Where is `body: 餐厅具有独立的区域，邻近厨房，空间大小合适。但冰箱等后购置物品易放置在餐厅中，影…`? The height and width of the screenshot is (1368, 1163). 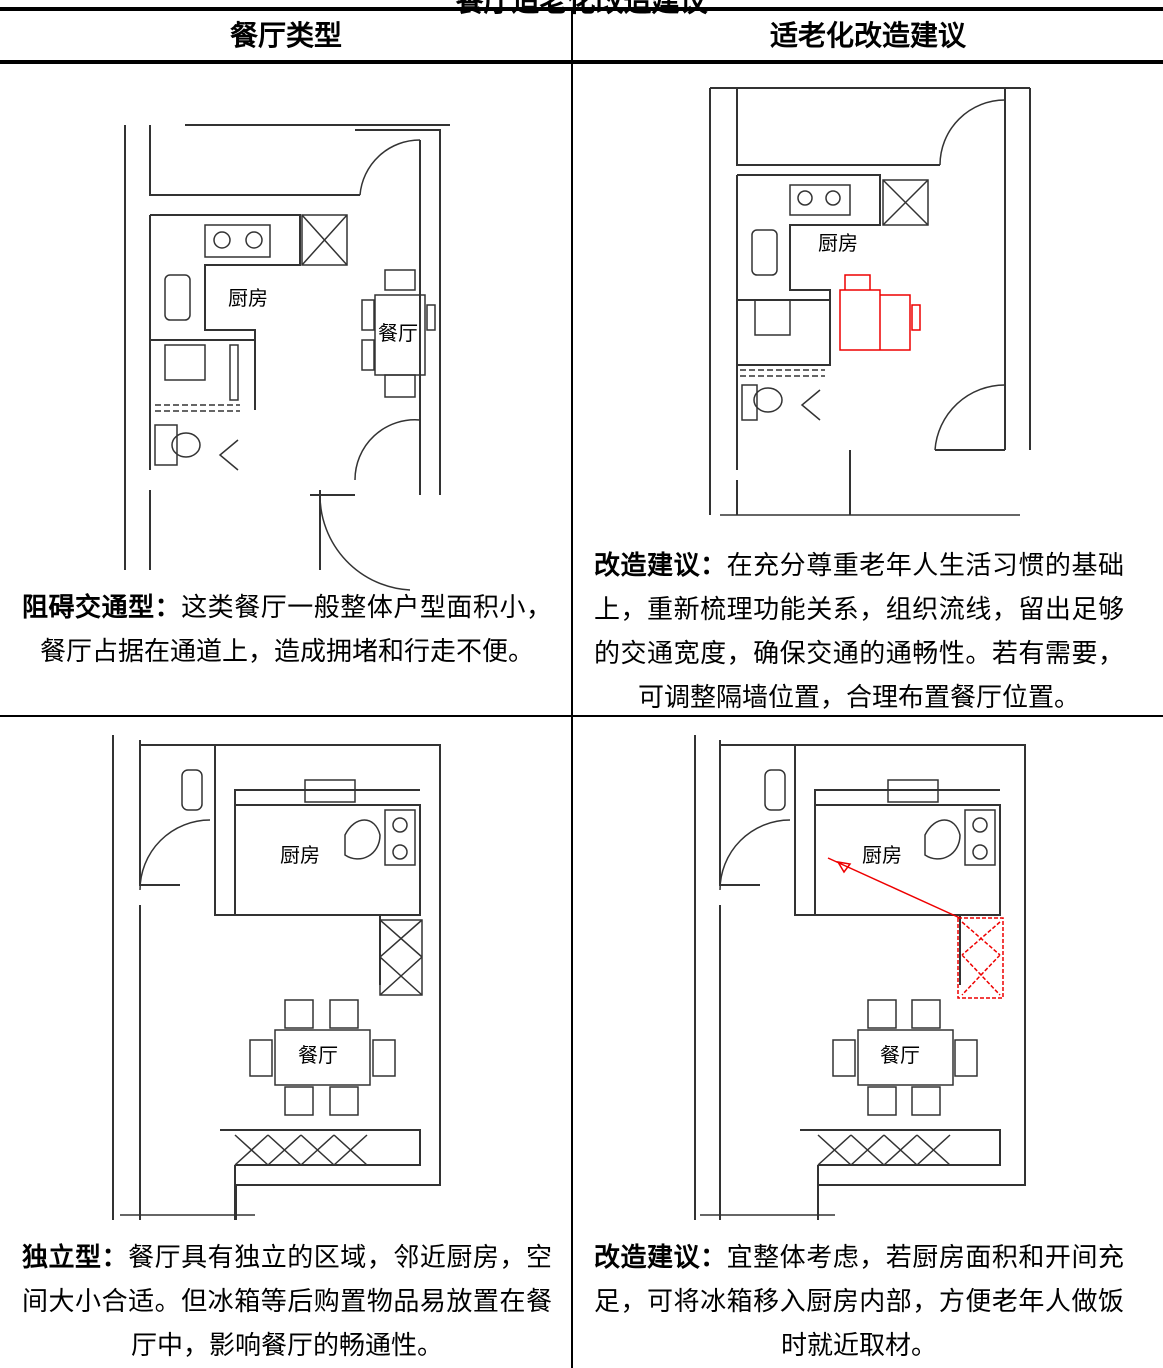 body: 餐厅具有独立的区域，邻近厨房，空间大小合适。但冰箱等后购置物品易放置在餐厅中，影… is located at coordinates (287, 1301).